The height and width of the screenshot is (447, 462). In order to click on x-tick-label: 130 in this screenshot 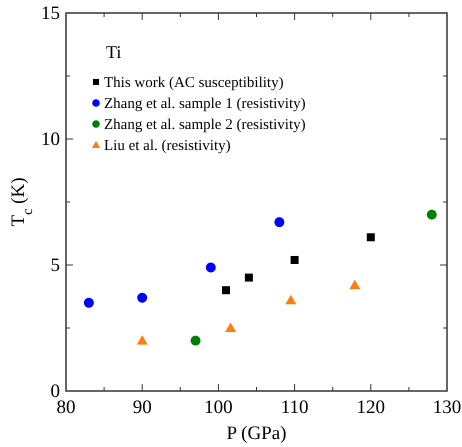, I will do `click(447, 407)`.